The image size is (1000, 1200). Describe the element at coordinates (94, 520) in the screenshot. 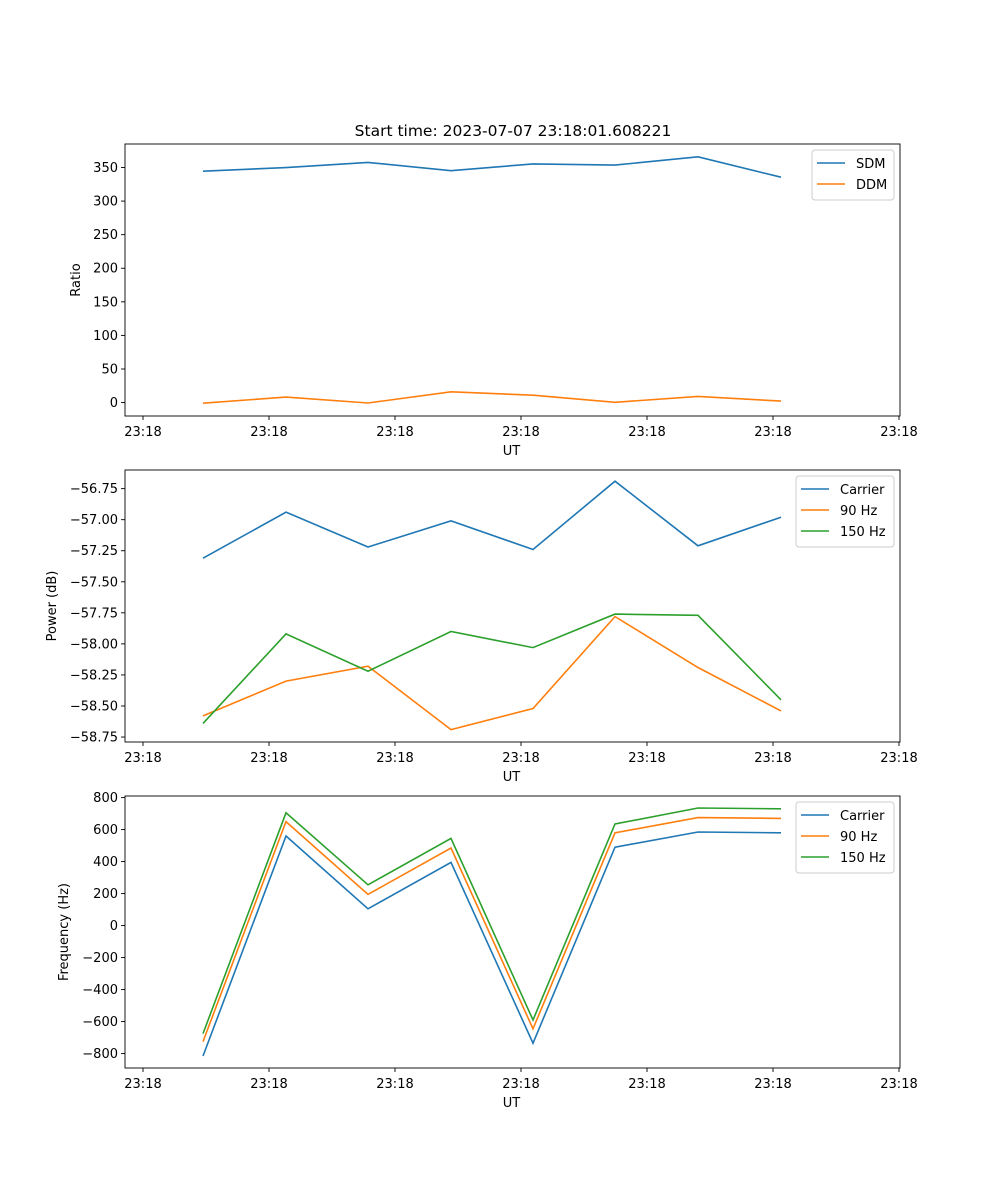

I see `power-y-tick-label: −57.00` at that location.